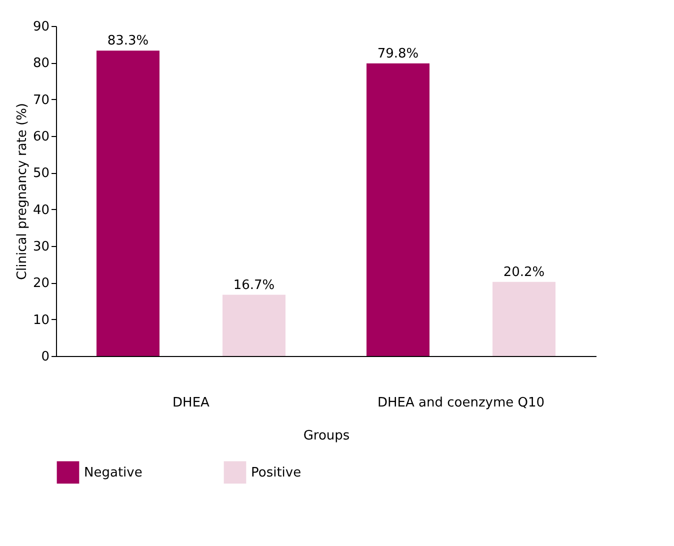  Describe the element at coordinates (326, 436) in the screenshot. I see `x-axis-title: Groups` at that location.